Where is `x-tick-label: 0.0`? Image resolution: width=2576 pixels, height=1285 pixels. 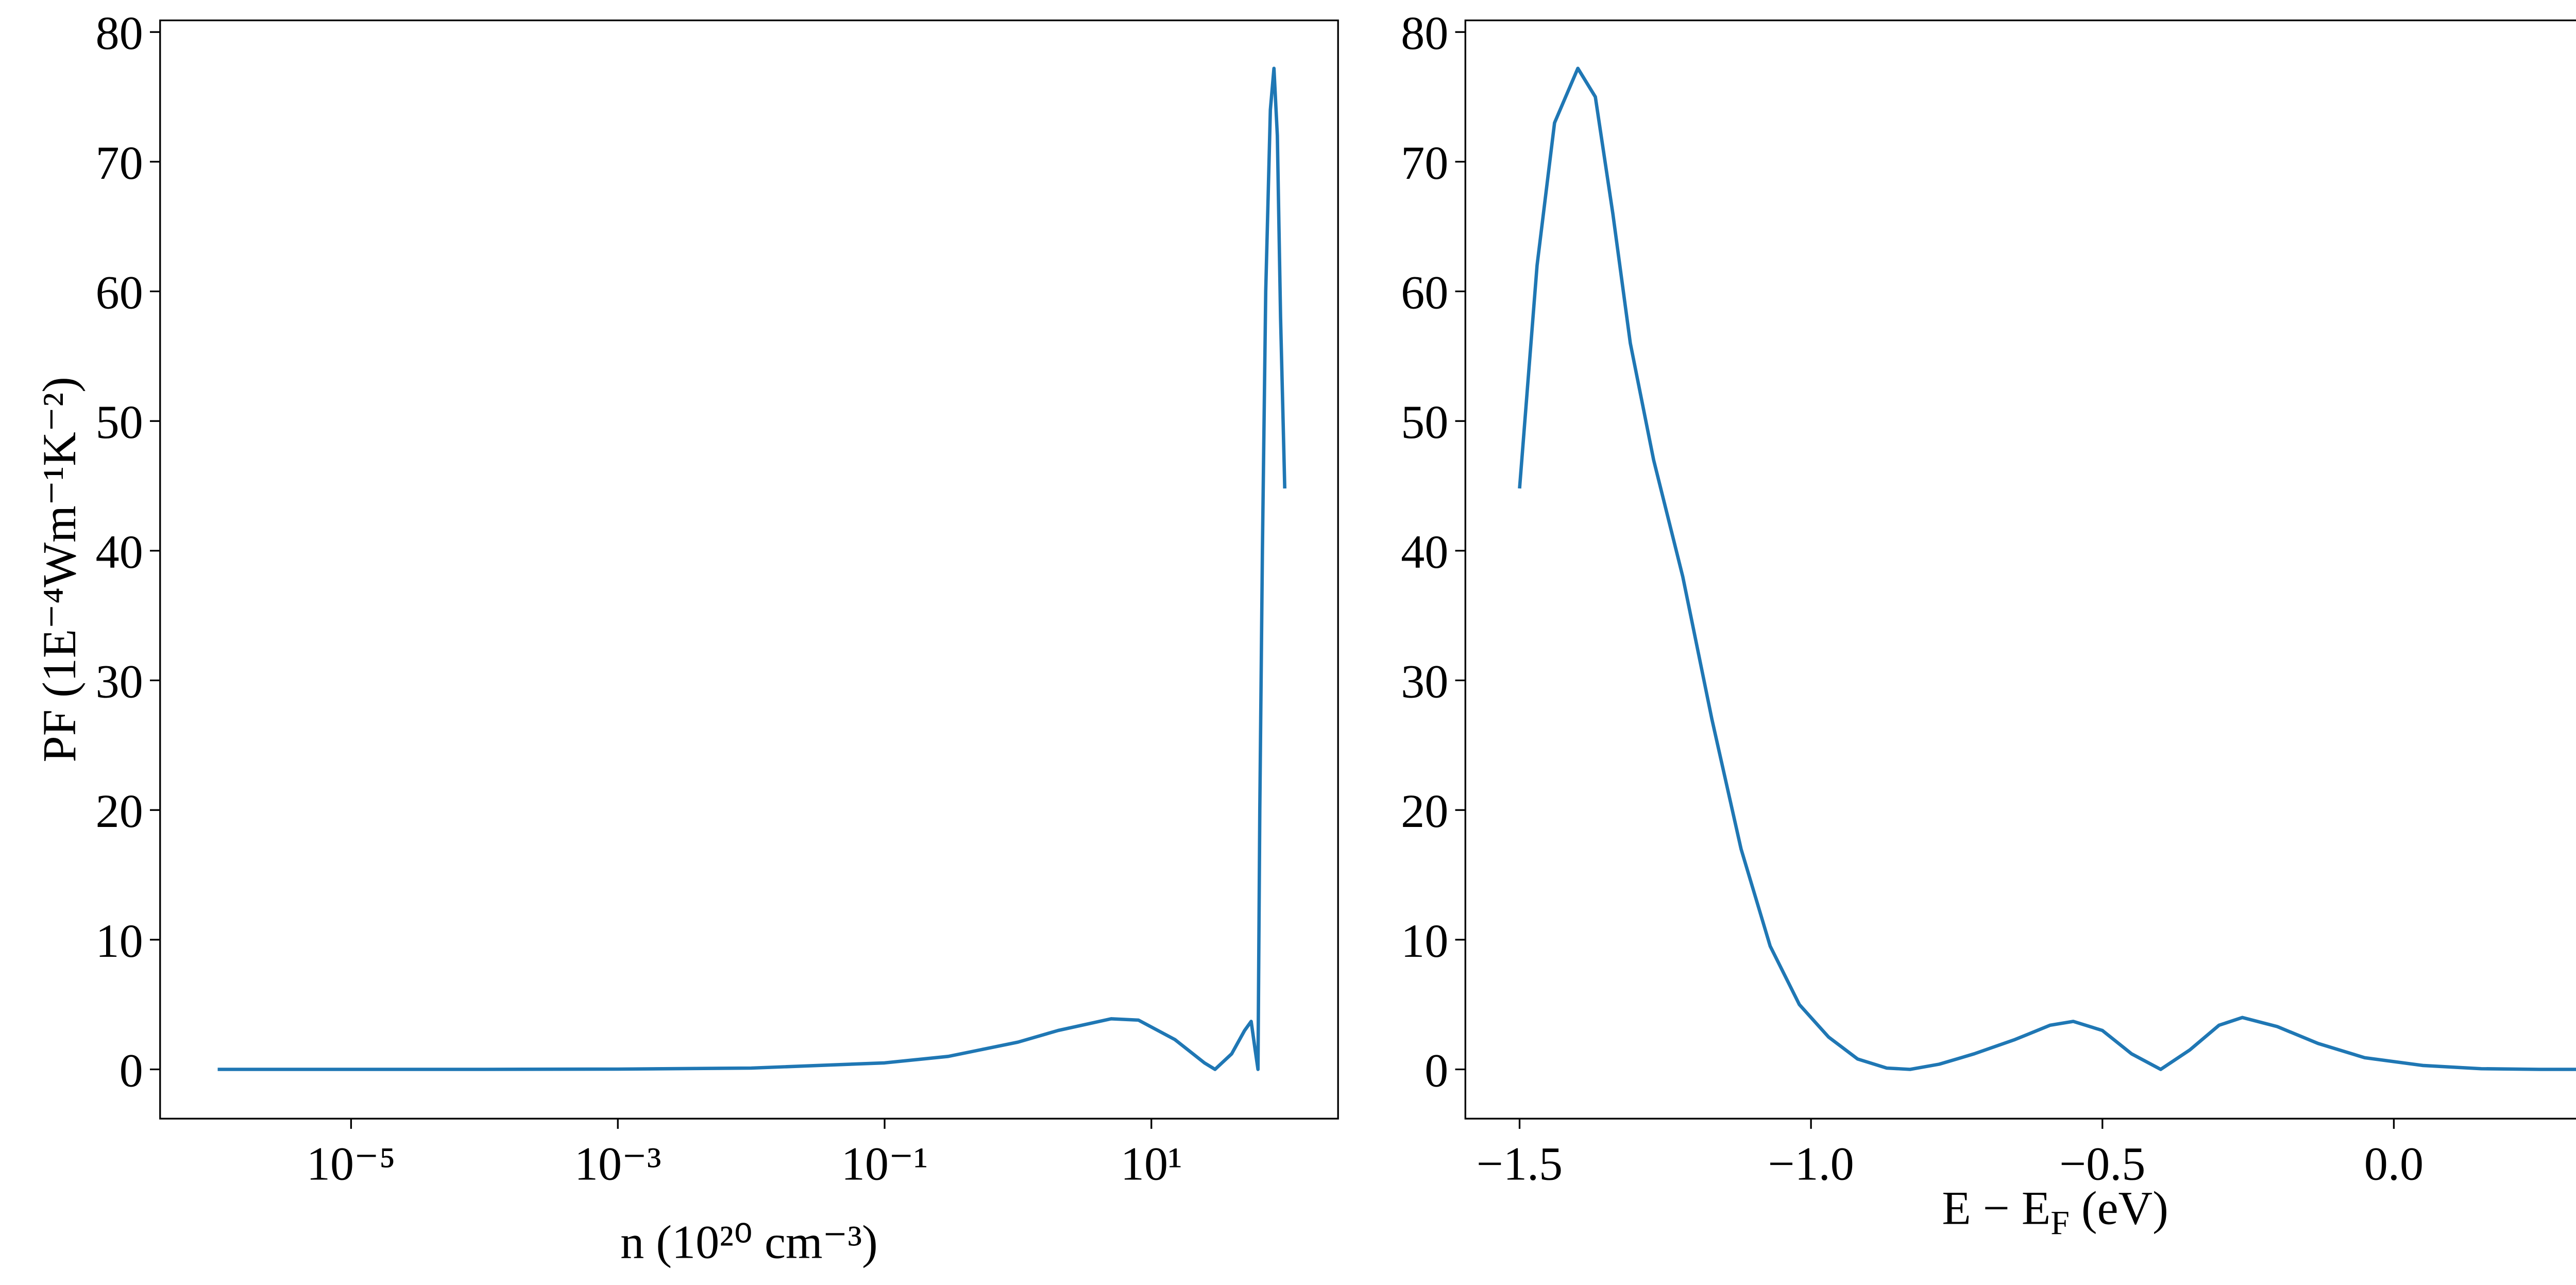
x-tick-label: 0.0 is located at coordinates (2394, 1164).